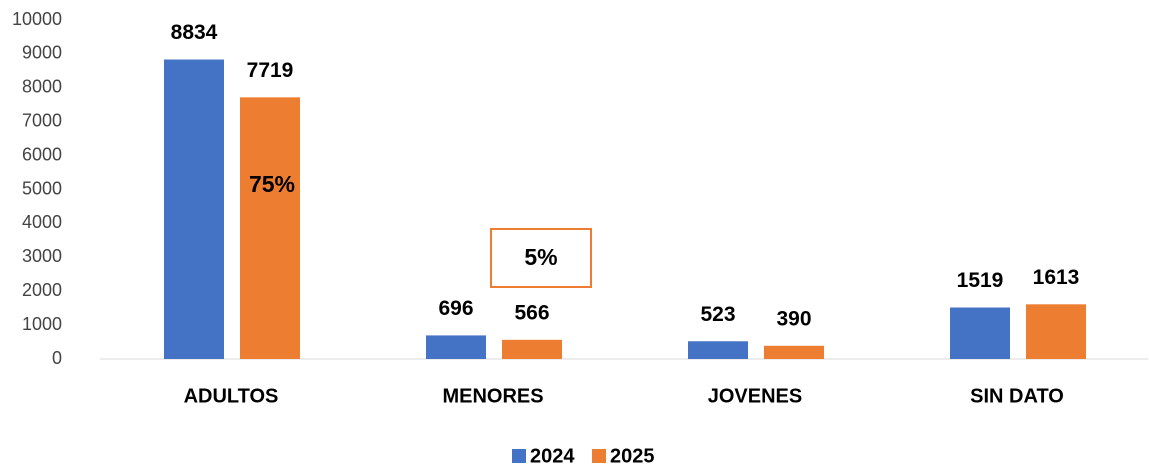 The image size is (1149, 466). What do you see at coordinates (980, 280) in the screenshot?
I see `data-label: 1519` at bounding box center [980, 280].